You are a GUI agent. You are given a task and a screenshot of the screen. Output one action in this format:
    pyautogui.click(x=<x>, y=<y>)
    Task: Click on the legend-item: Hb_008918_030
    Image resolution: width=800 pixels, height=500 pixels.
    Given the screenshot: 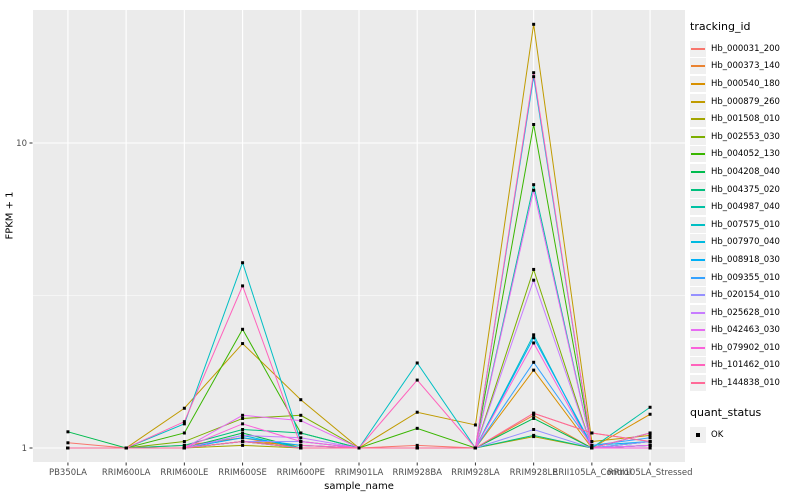 What is the action you would take?
    pyautogui.click(x=745, y=260)
    